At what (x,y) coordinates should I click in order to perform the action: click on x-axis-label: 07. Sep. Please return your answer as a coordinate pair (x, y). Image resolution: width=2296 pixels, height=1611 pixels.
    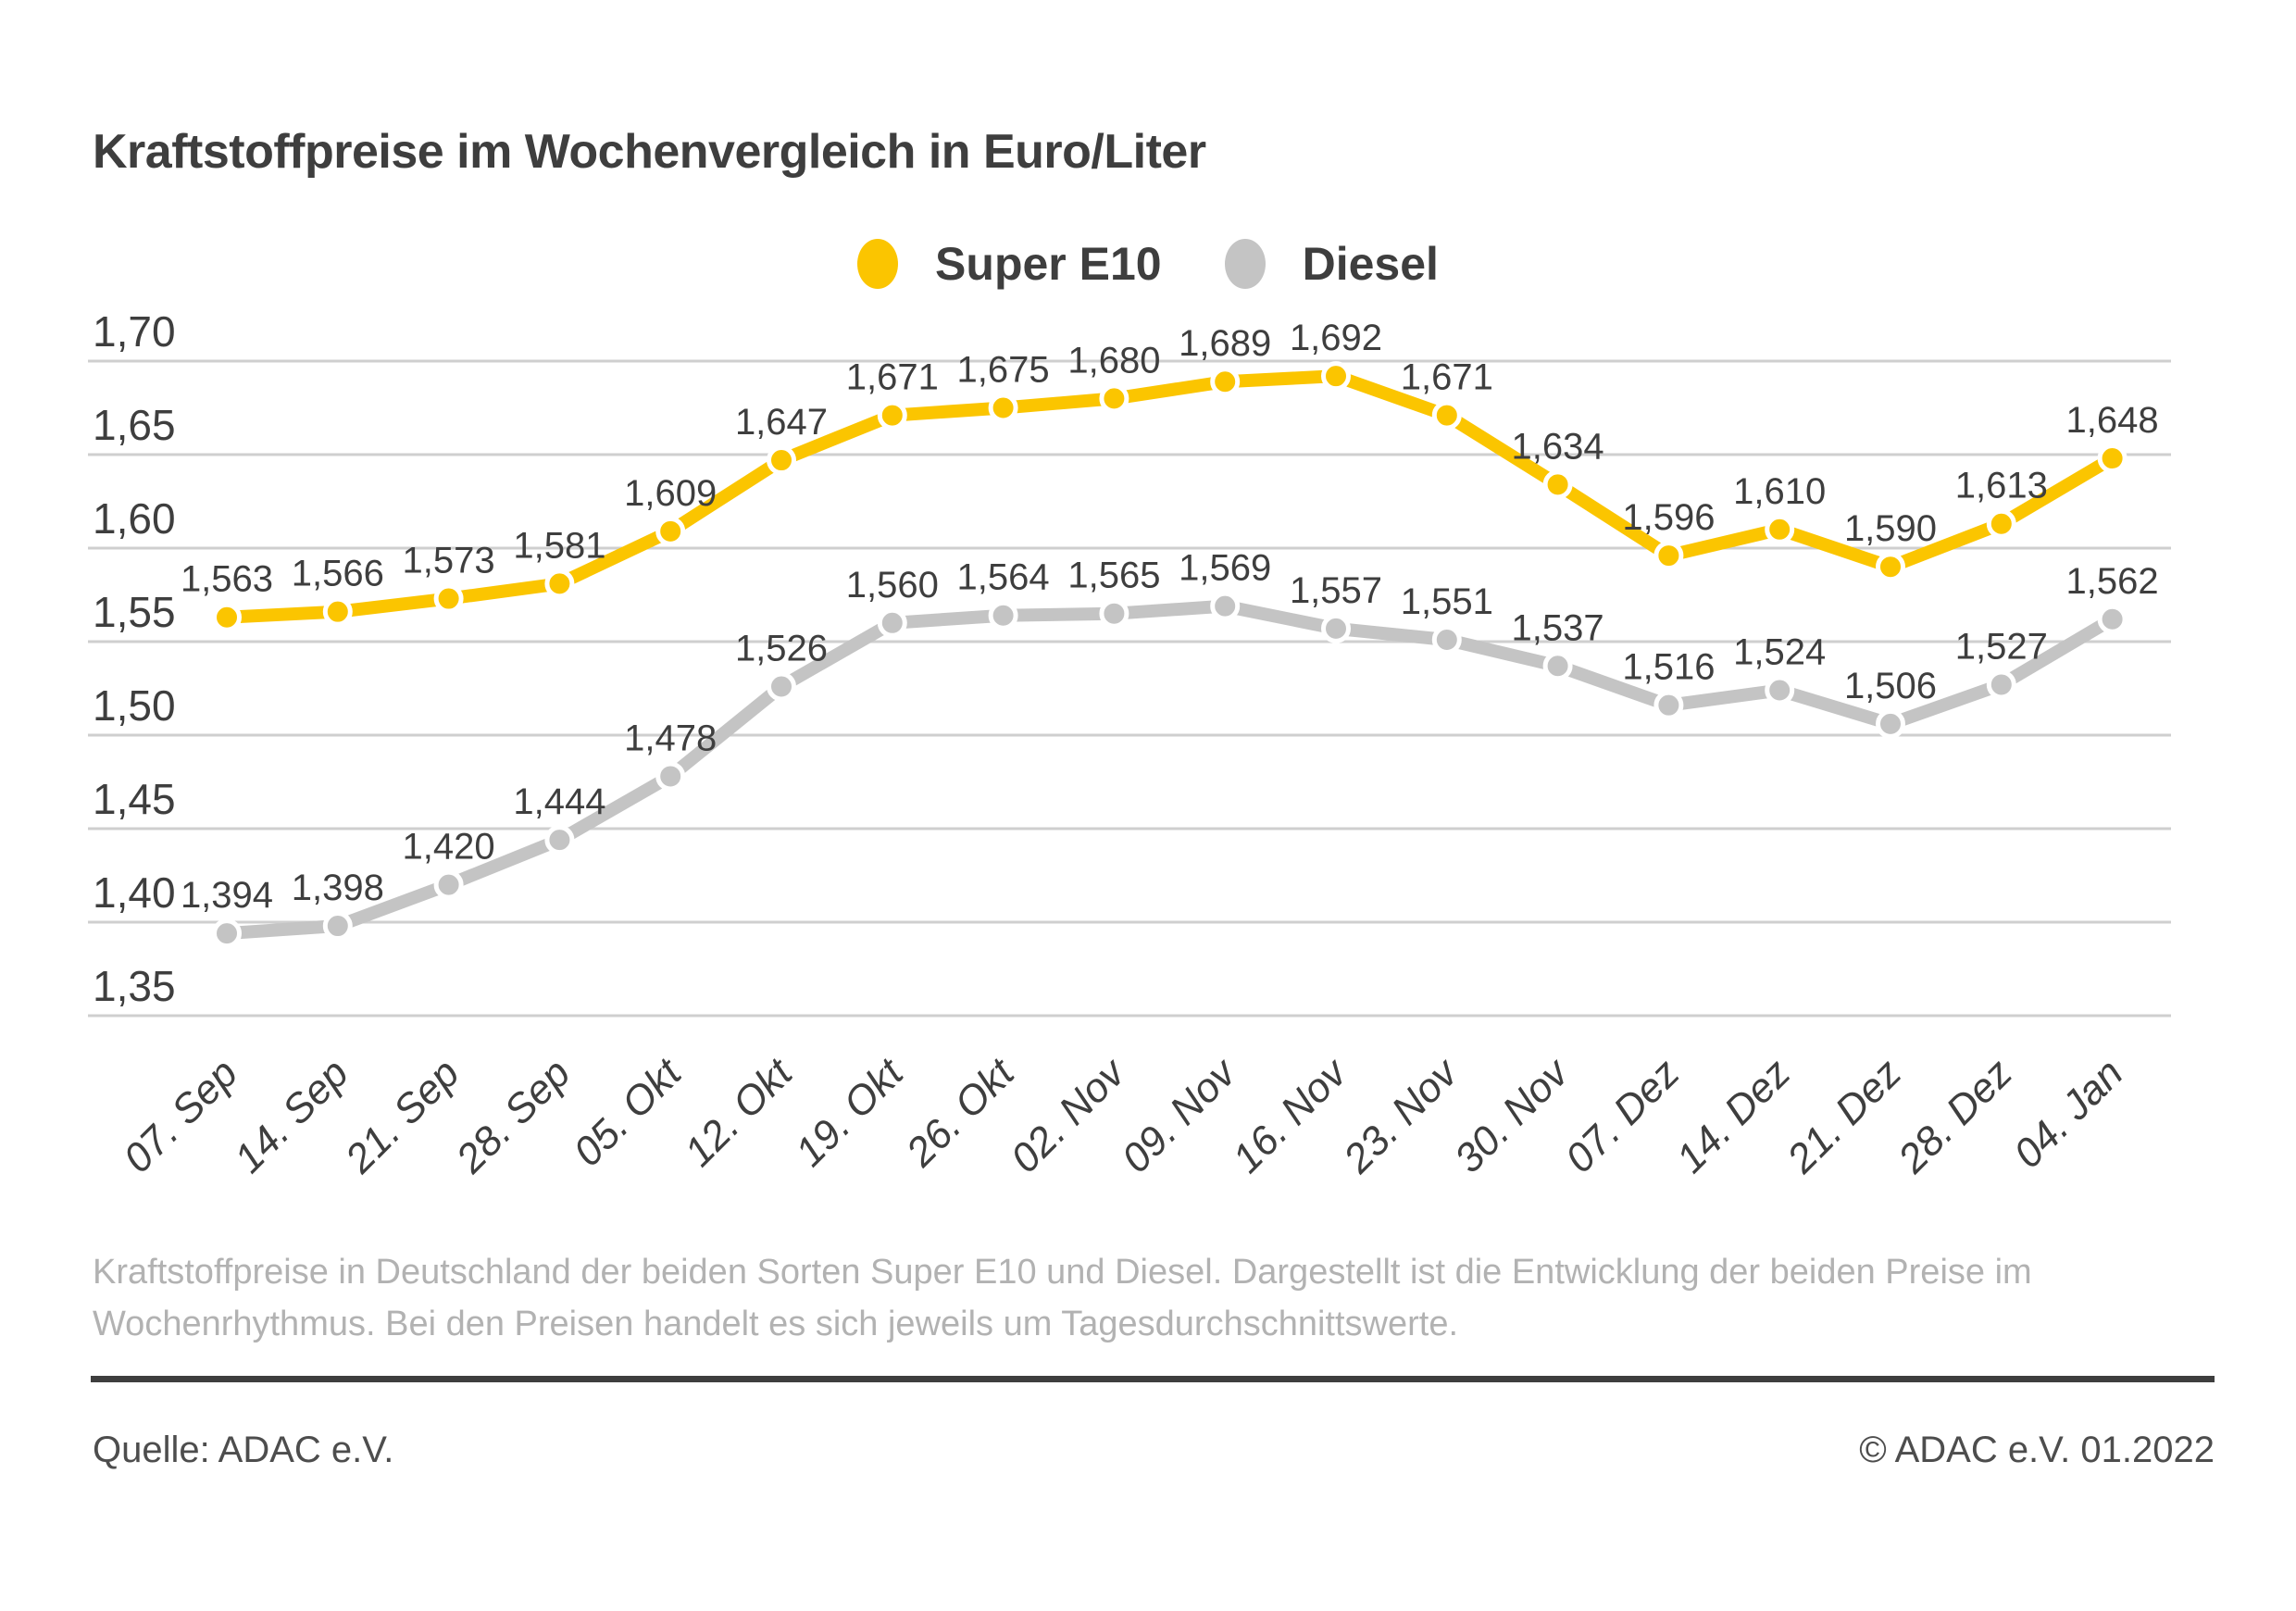
    Looking at the image, I should click on (180, 1115).